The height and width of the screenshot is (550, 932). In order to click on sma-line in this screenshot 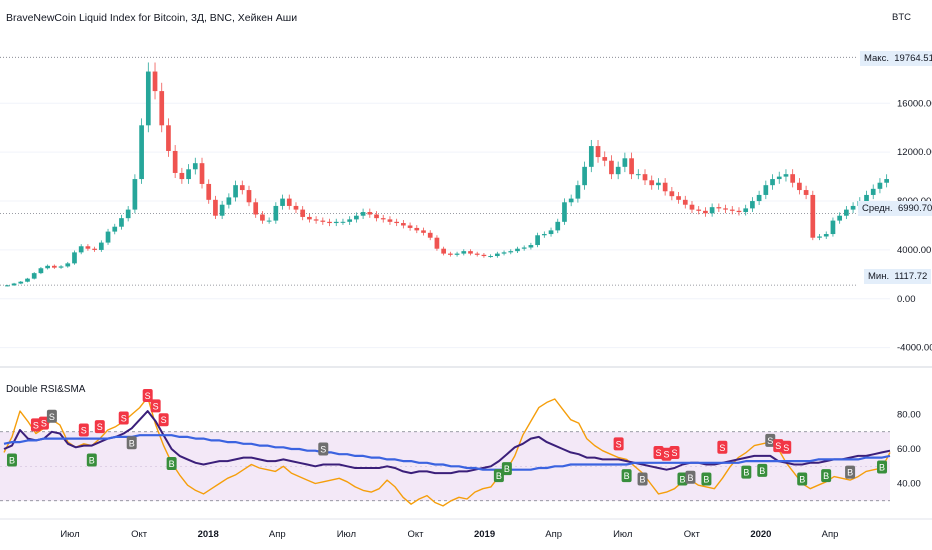, I will do `click(447, 452)`.